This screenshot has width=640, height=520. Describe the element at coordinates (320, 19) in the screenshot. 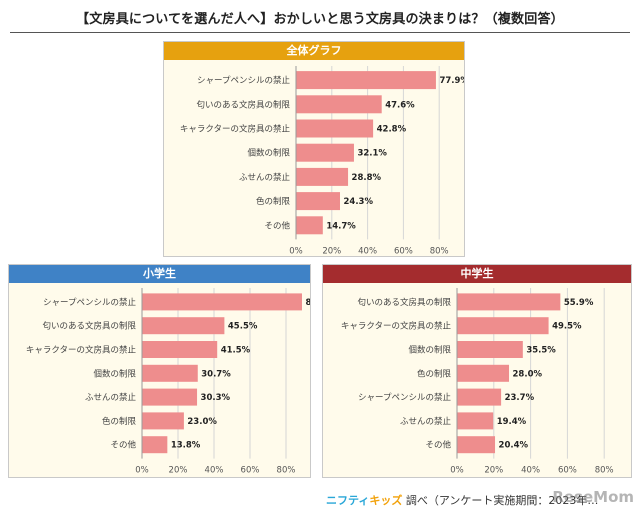

I see `page-title: 【文房具についてを選んだ人へ】おかしいと思う文房具の決まりは？（複数回答）` at that location.